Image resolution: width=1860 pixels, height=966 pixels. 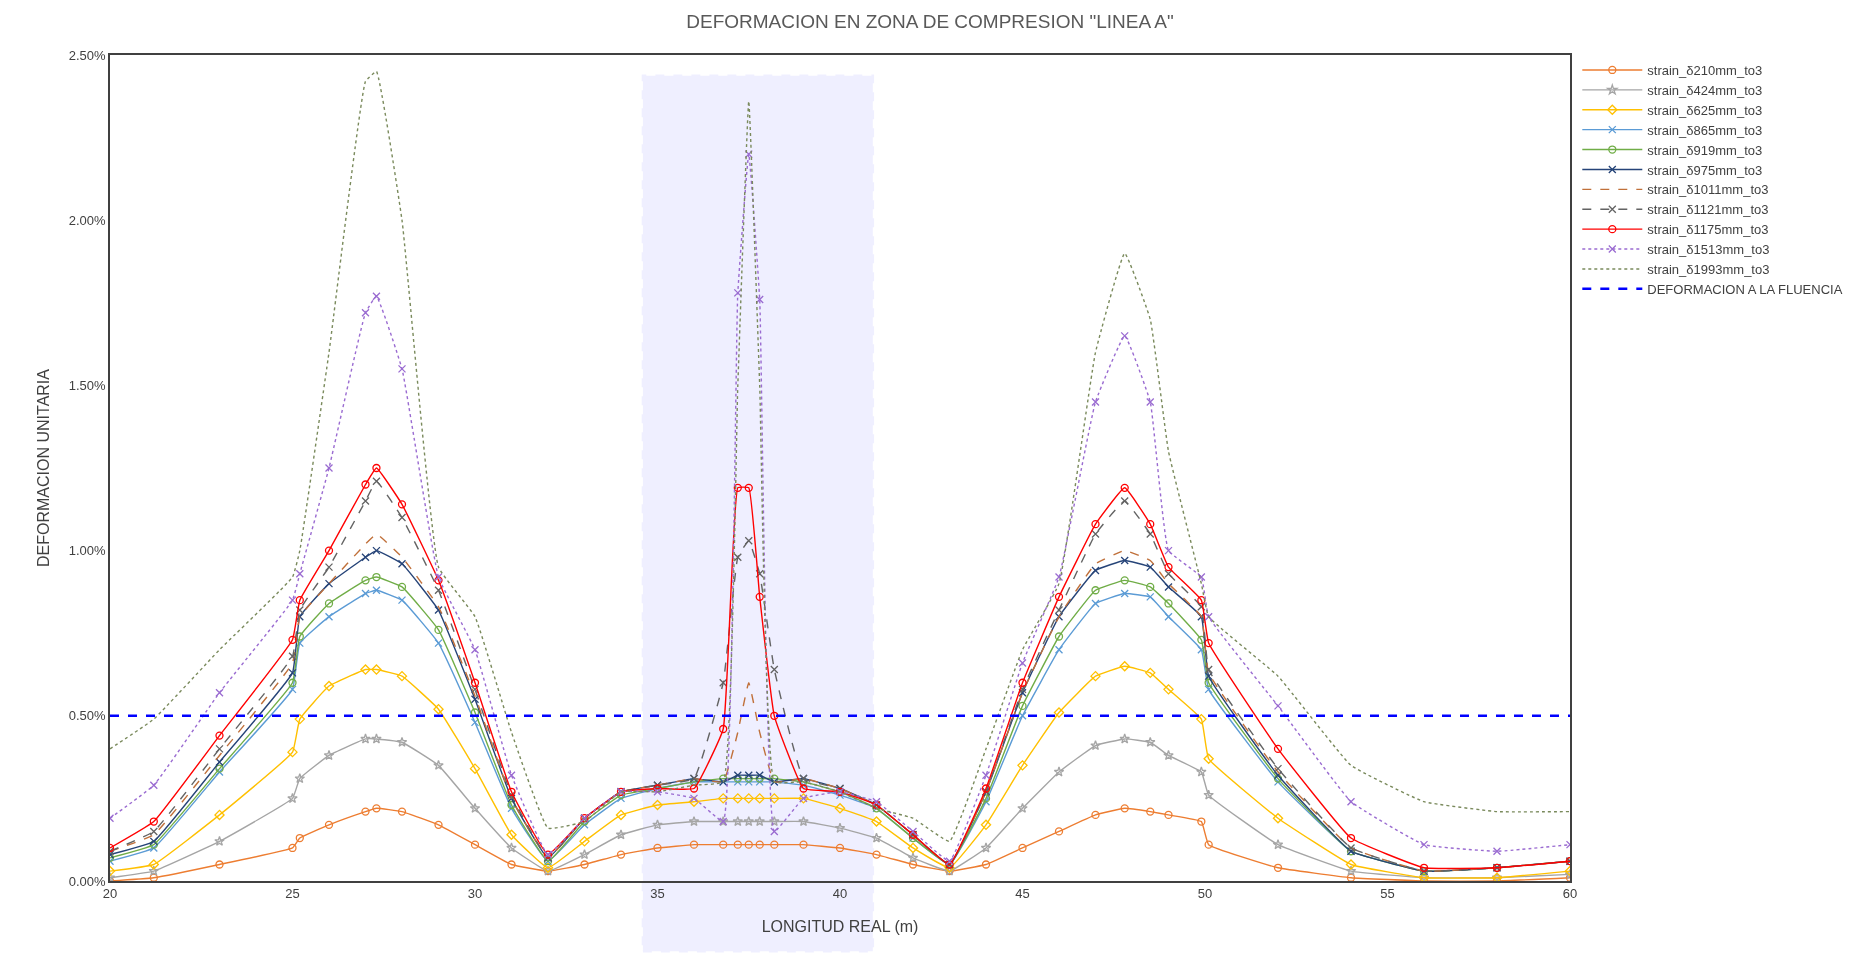 I want to click on x-tick-label: 30, so click(x=475, y=894).